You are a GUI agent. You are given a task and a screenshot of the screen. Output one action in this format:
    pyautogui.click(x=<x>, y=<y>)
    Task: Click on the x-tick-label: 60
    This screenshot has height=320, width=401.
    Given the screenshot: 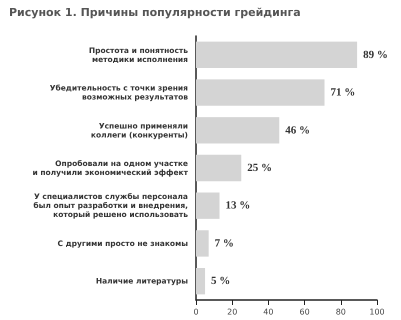 What is the action you would take?
    pyautogui.click(x=305, y=312)
    